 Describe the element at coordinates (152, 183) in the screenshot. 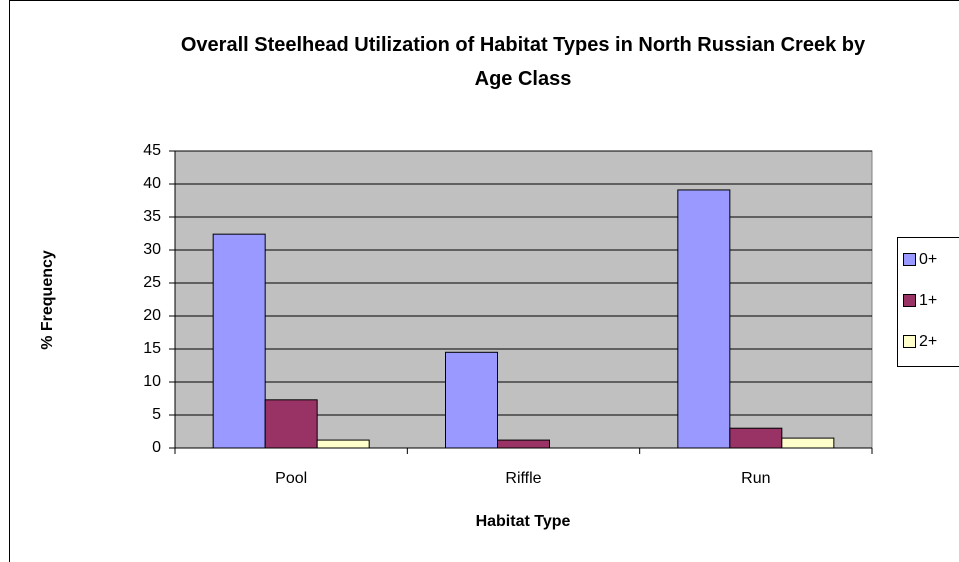

I see `y-tick-label: 40` at that location.